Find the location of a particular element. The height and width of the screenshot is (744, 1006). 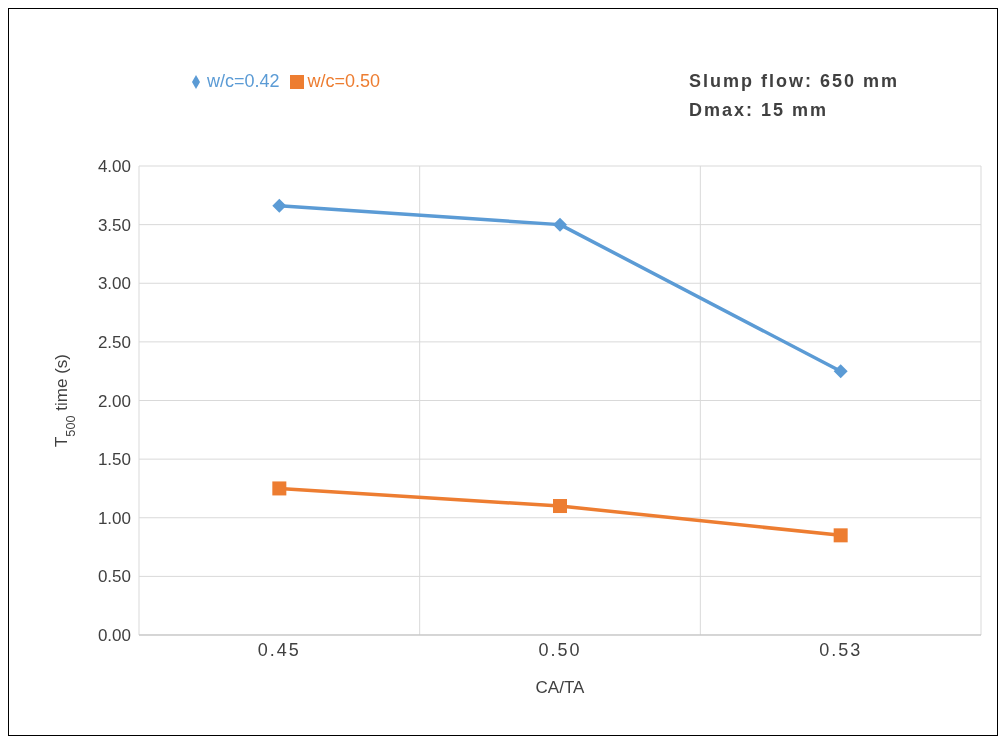

y-tick-label: 3.00 is located at coordinates (114, 284).